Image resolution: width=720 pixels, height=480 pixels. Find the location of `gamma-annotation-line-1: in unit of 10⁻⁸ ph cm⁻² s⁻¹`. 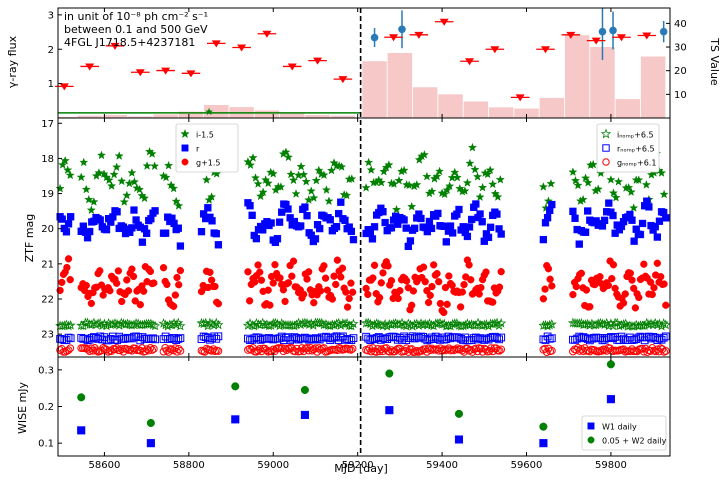

gamma-annotation-line-1: in unit of 10⁻⁸ ph cm⁻² s⁻¹ is located at coordinates (136, 16).